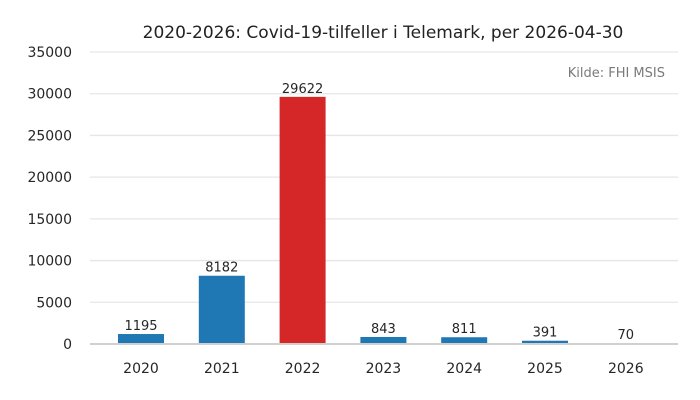 The height and width of the screenshot is (400, 700). What do you see at coordinates (303, 369) in the screenshot?
I see `x-tick-label: 2022` at bounding box center [303, 369].